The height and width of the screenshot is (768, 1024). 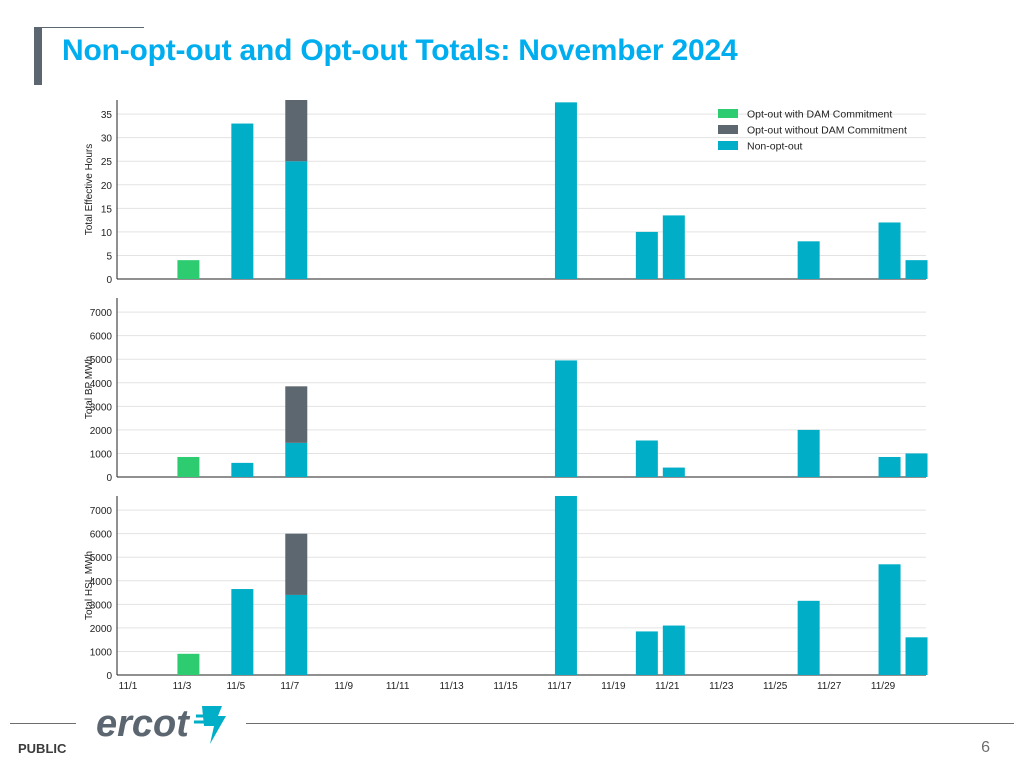 What do you see at coordinates (630, 723) in the screenshot?
I see `footer-rule-right` at bounding box center [630, 723].